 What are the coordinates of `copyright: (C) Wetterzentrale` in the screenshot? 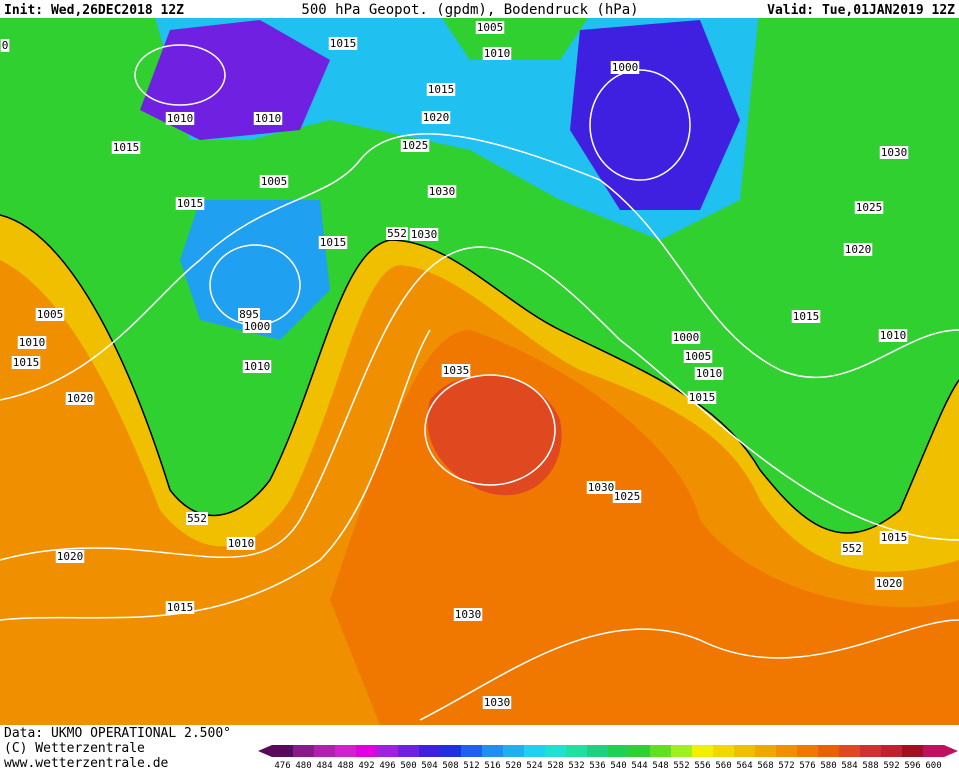 It's located at (74, 748).